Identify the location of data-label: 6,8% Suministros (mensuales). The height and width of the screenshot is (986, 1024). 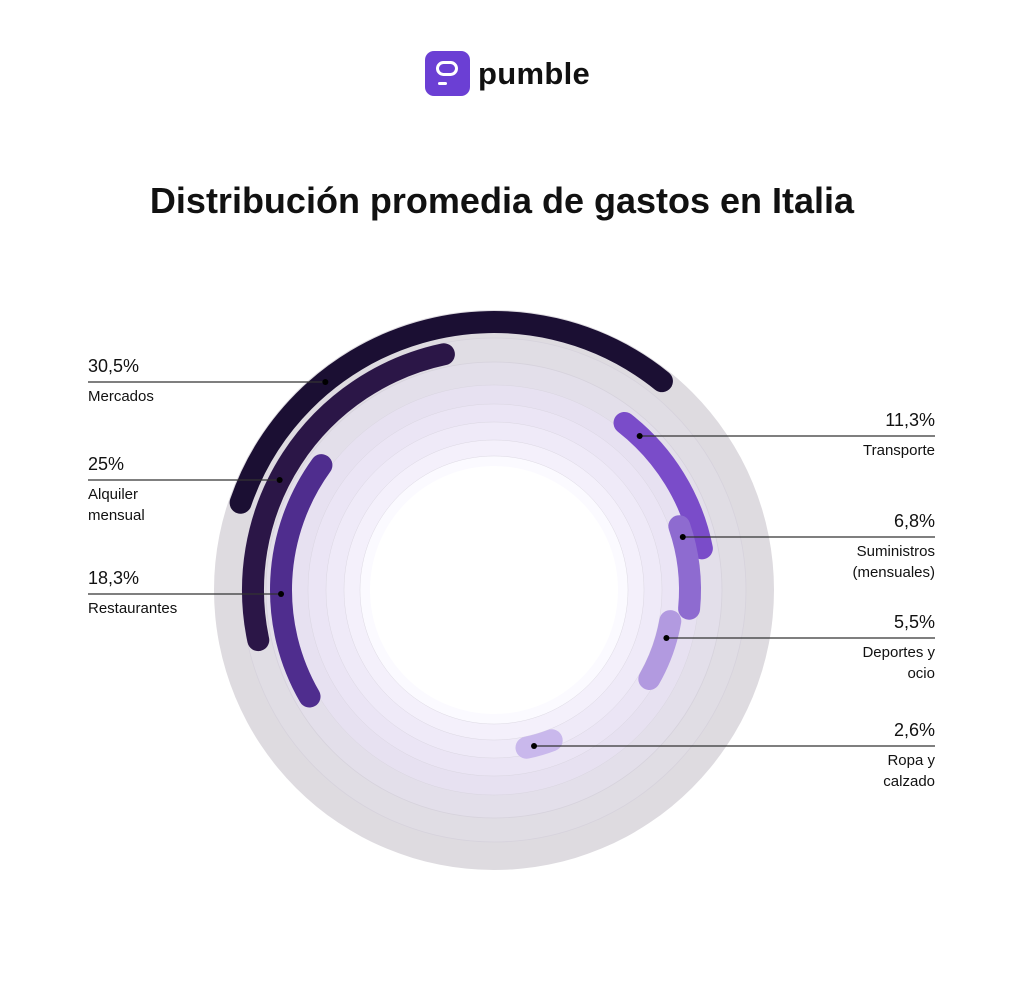
(893, 546).